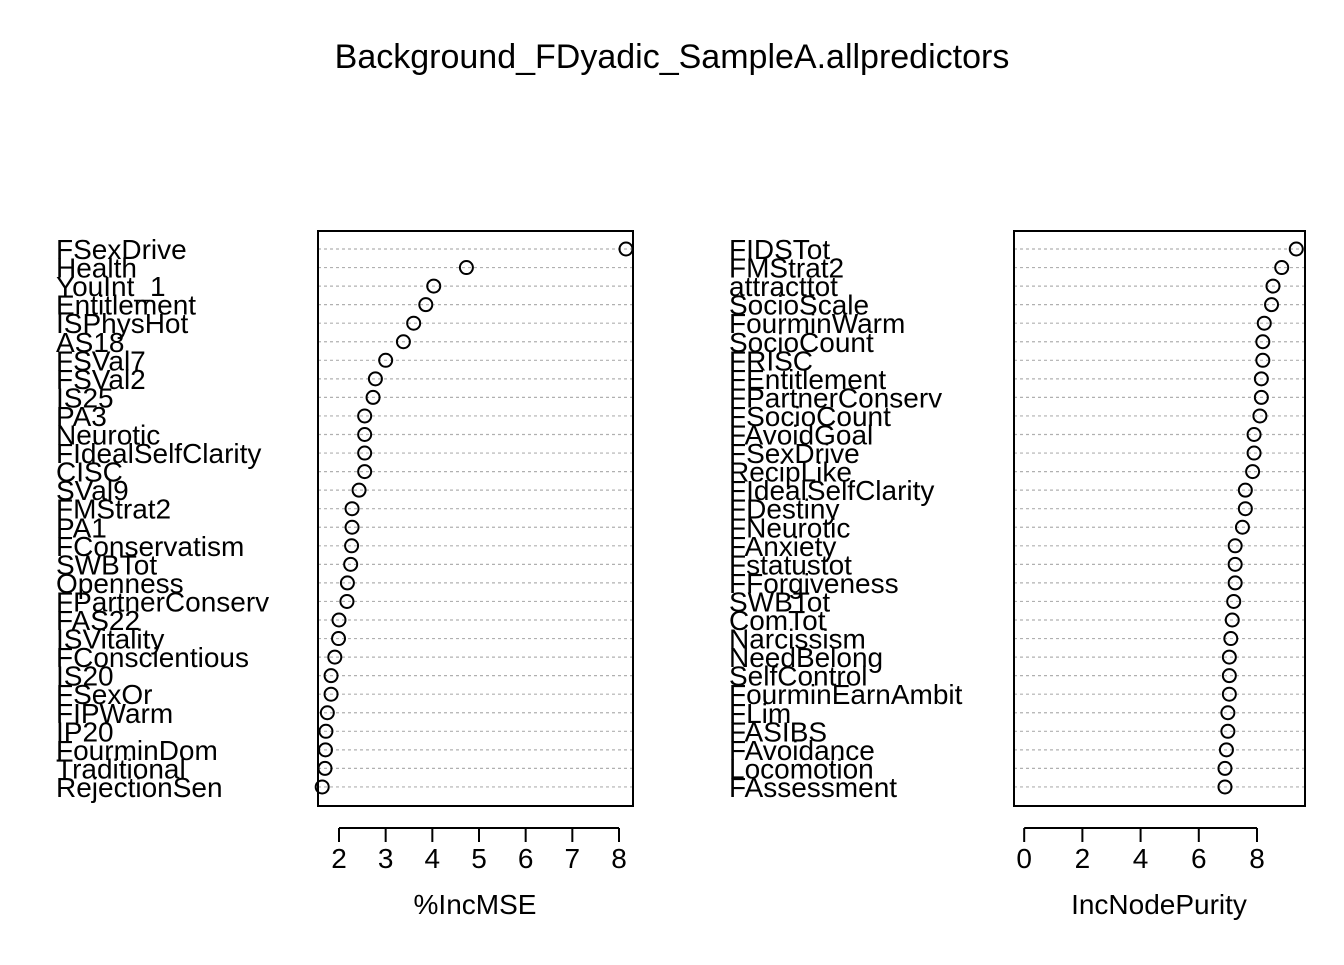 The image size is (1344, 965). I want to click on category-label: FDestiny, so click(784, 509).